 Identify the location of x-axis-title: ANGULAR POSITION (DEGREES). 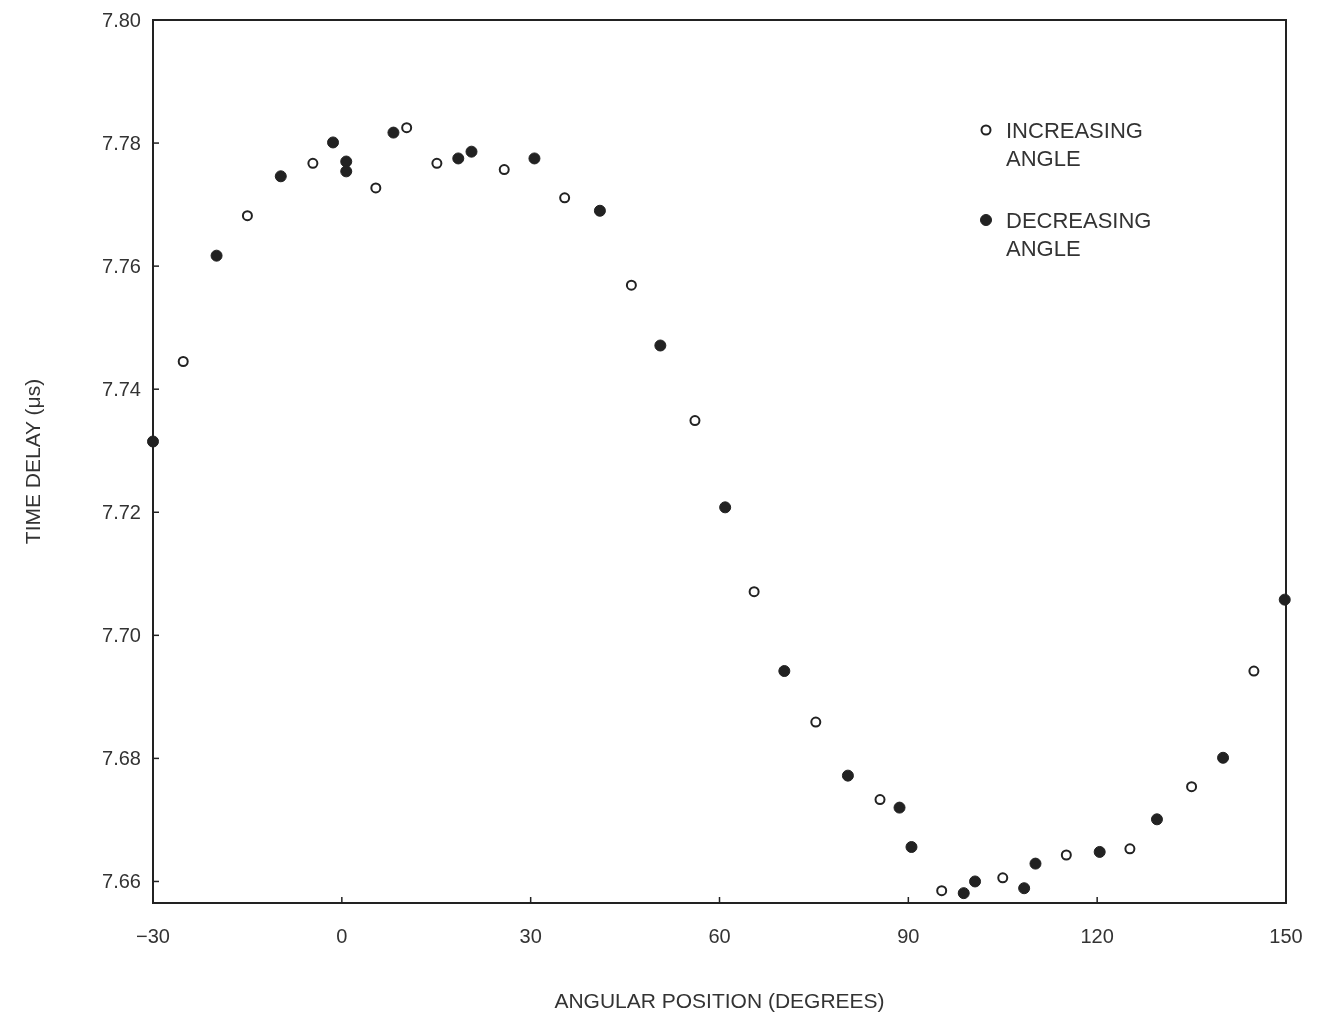
(719, 1000).